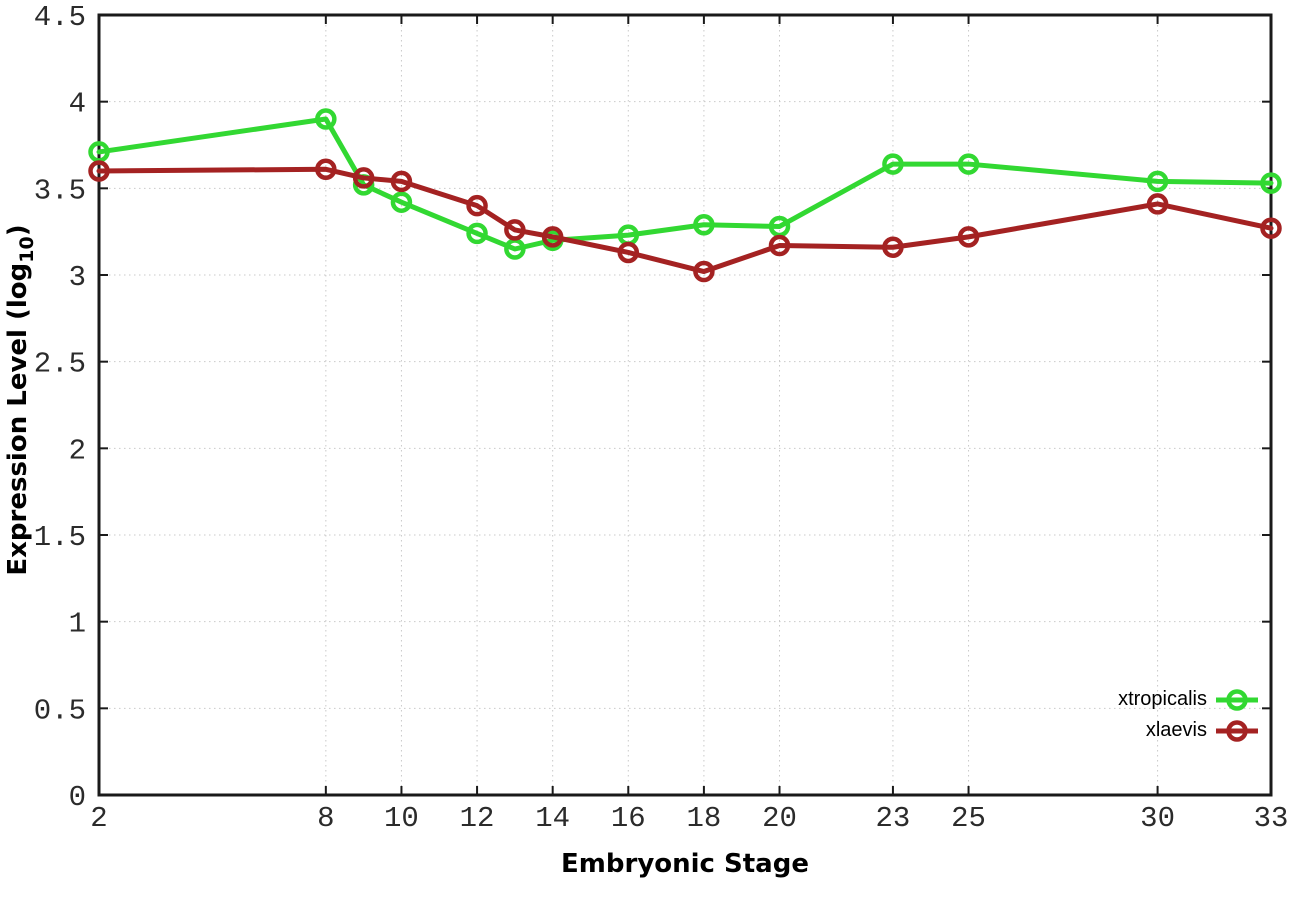 Image resolution: width=1296 pixels, height=907 pixels. Describe the element at coordinates (628, 818) in the screenshot. I see `svg-text: 16` at that location.